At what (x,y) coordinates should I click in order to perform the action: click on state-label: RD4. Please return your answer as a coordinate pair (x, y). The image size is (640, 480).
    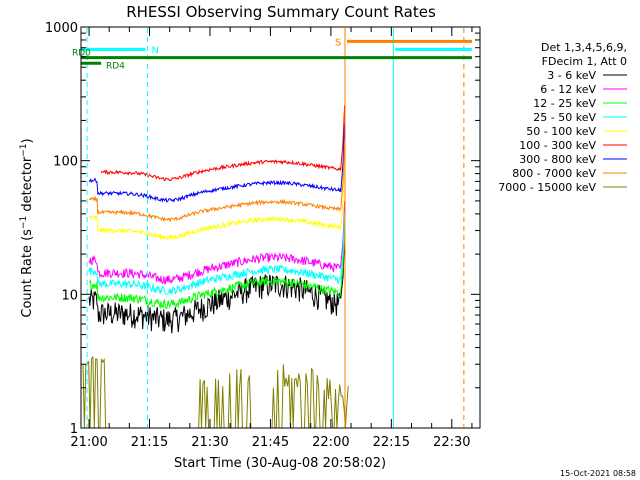
    Looking at the image, I should click on (115, 66).